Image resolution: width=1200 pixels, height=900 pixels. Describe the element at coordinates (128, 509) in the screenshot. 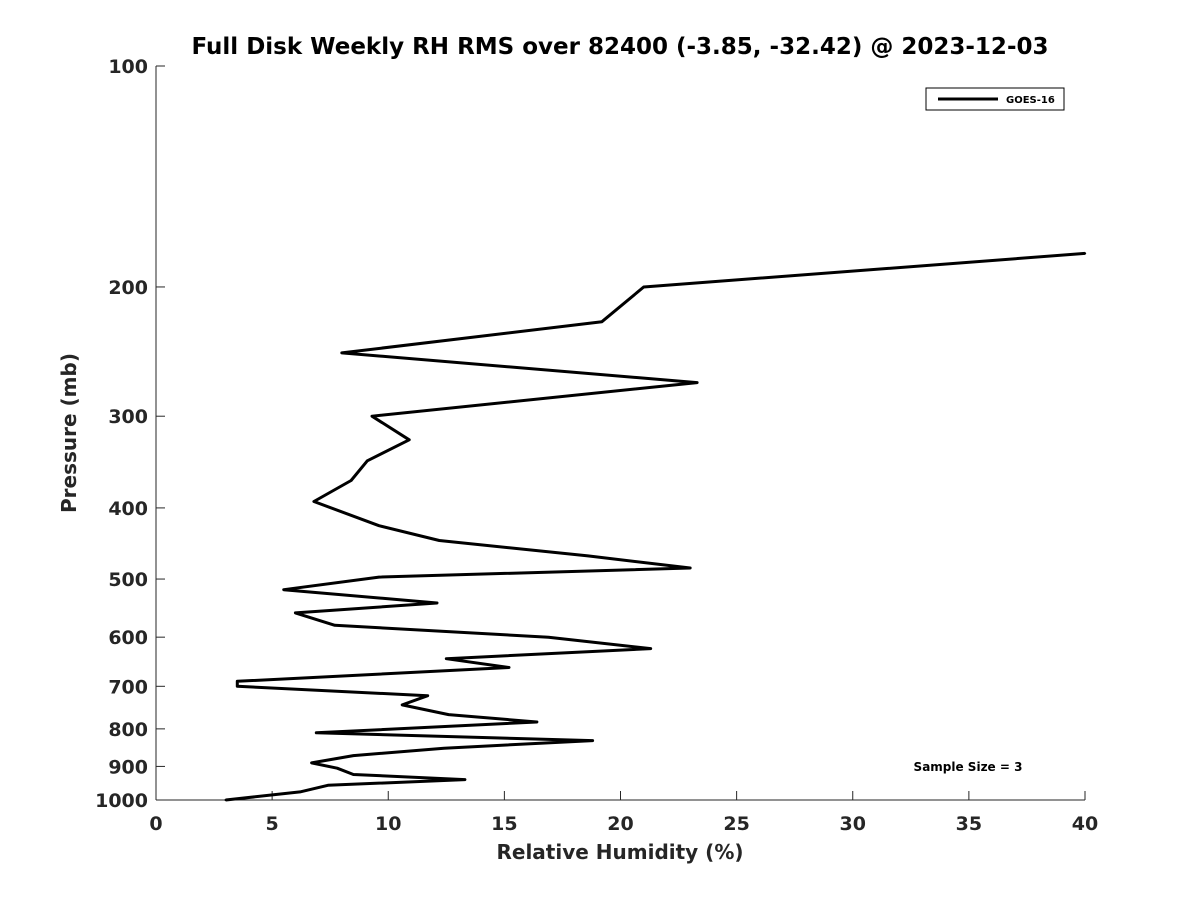

I see `y-tick-label: 400` at that location.